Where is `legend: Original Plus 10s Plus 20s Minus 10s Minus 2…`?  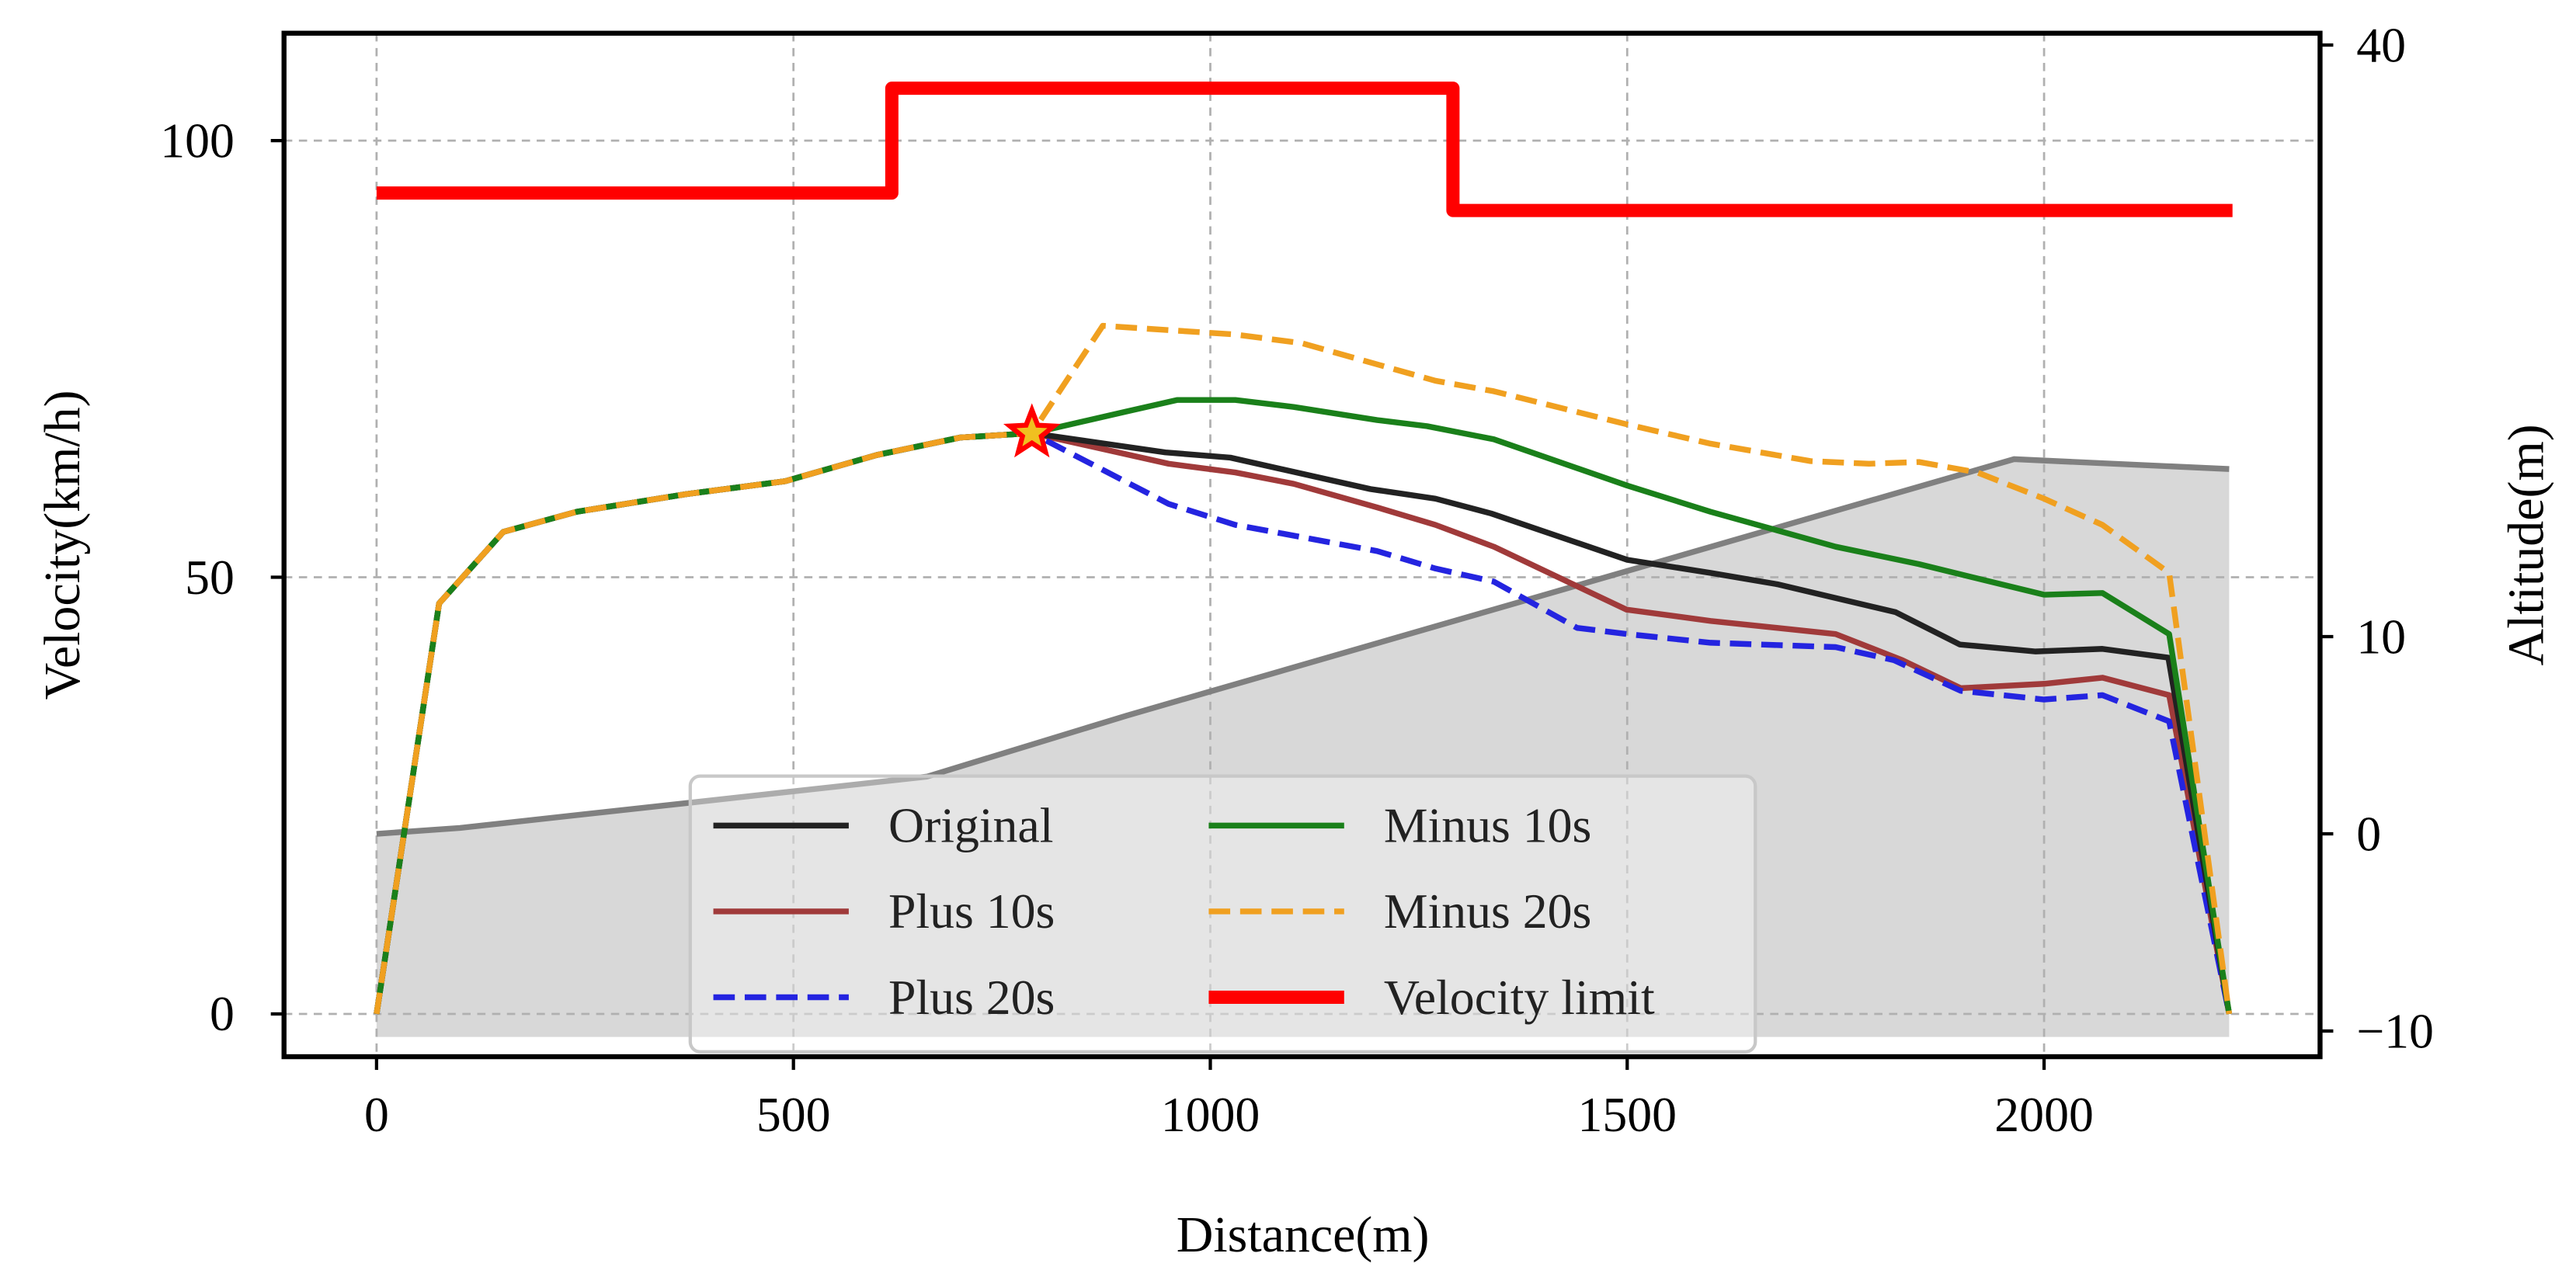 legend: Original Plus 10s Plus 20s Minus 10s Minus 2… is located at coordinates (1222, 914).